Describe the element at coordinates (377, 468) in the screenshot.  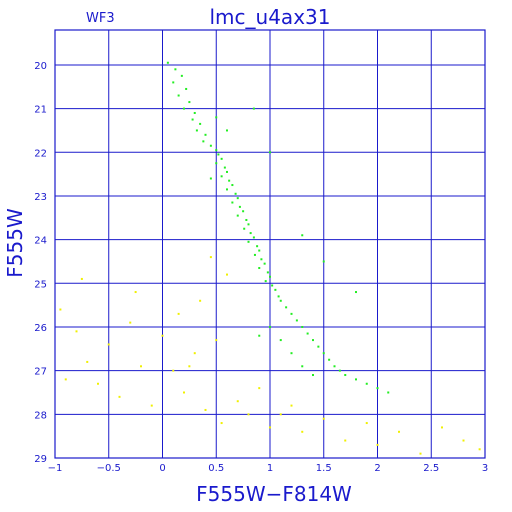
I see `x-tick-label: 2` at that location.